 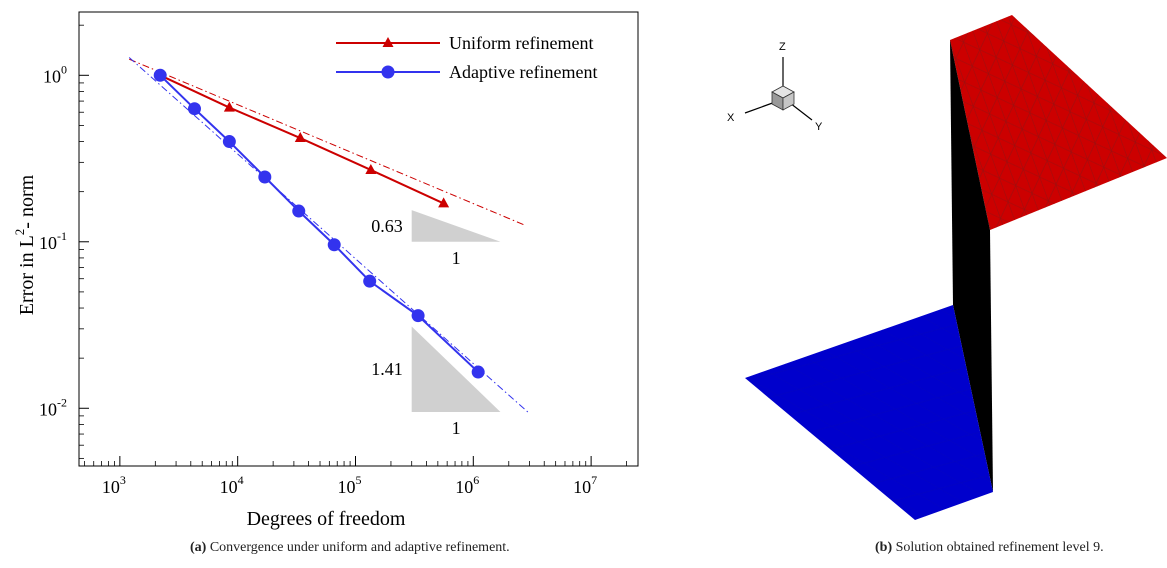 What do you see at coordinates (585, 485) in the screenshot?
I see `x-tick-label: 10⁷` at bounding box center [585, 485].